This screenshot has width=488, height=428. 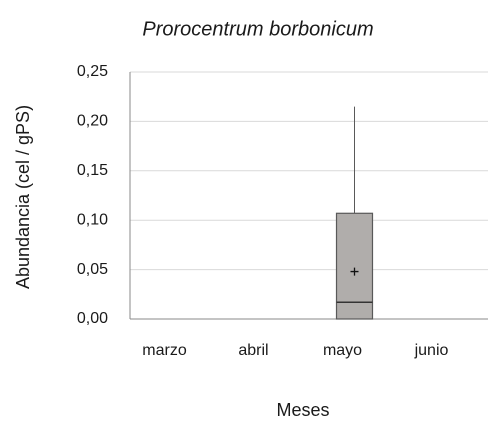 What do you see at coordinates (92, 318) in the screenshot?
I see `y-tick-label: 0,00` at bounding box center [92, 318].